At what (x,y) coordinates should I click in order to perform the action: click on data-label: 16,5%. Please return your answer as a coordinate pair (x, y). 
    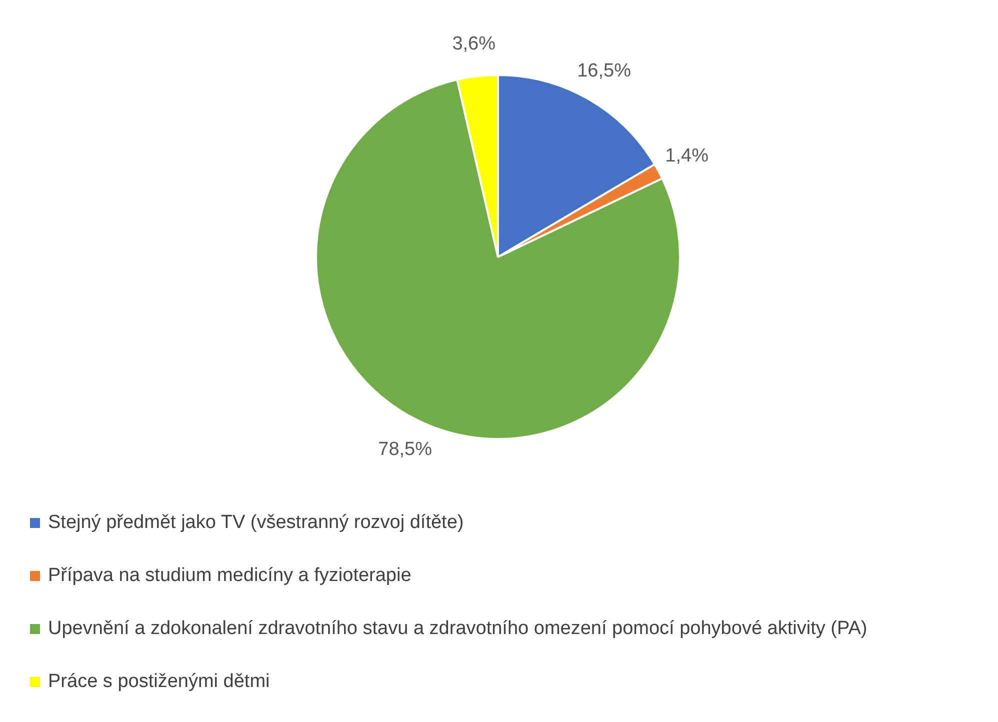
    Looking at the image, I should click on (604, 71).